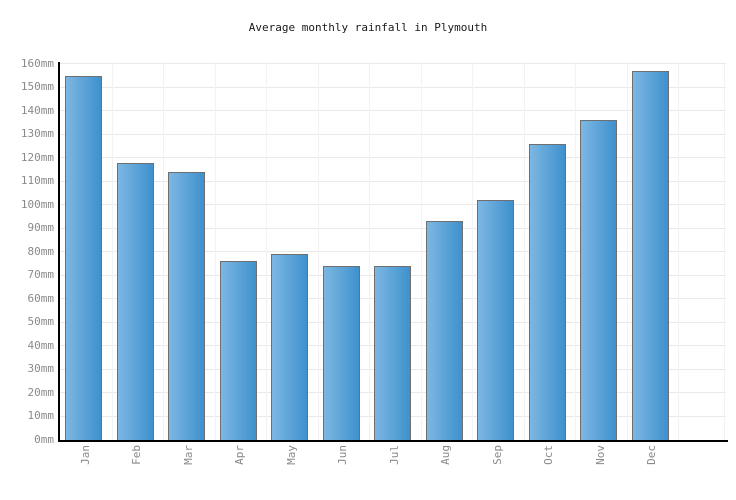 The width and height of the screenshot is (736, 500). What do you see at coordinates (37, 110) in the screenshot?
I see `y-axis-tick-label: 140mm` at bounding box center [37, 110].